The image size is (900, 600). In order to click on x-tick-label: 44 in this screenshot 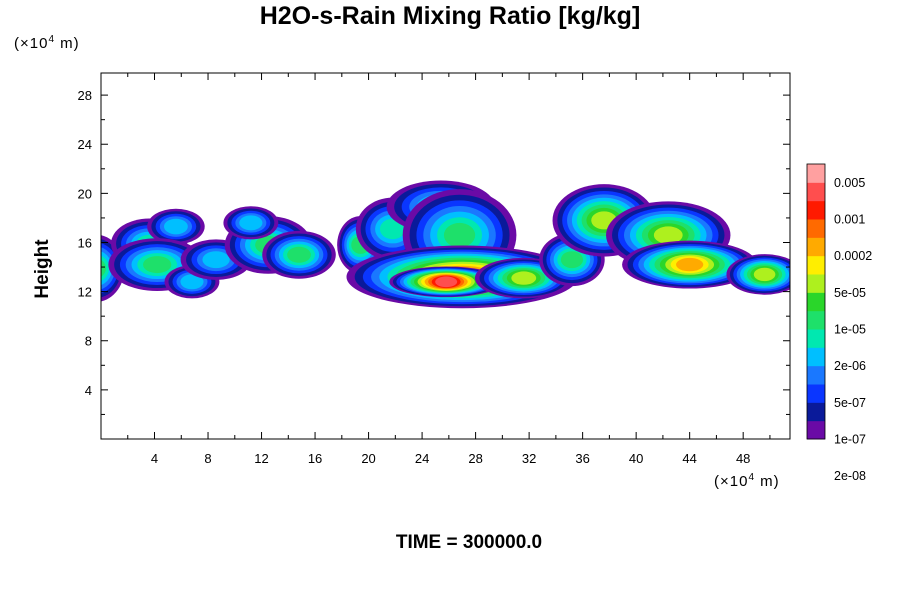, I will do `click(689, 458)`.